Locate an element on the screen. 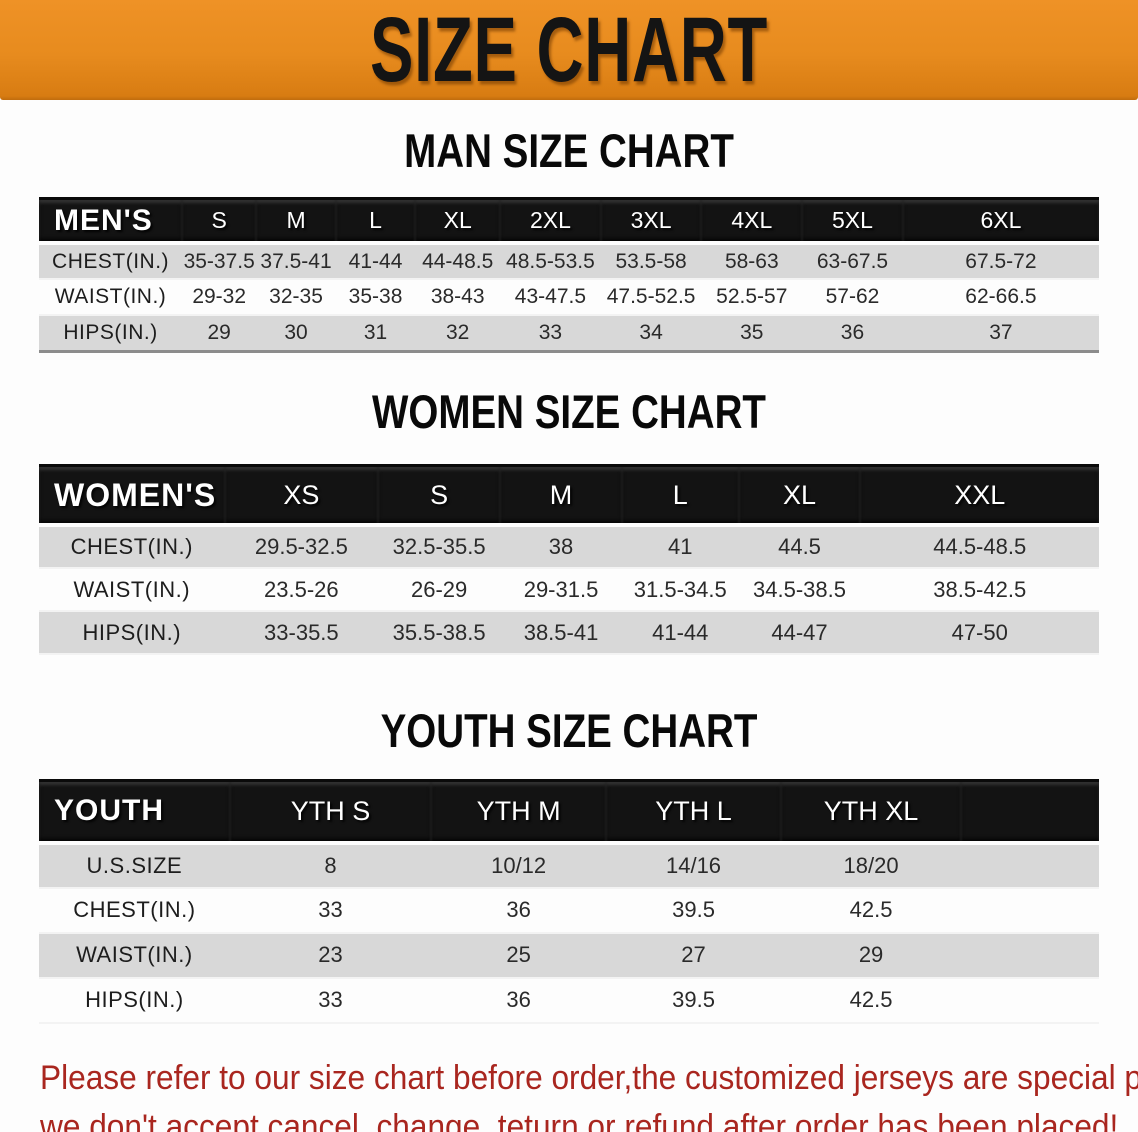  value-cell: 31 is located at coordinates (375, 333).